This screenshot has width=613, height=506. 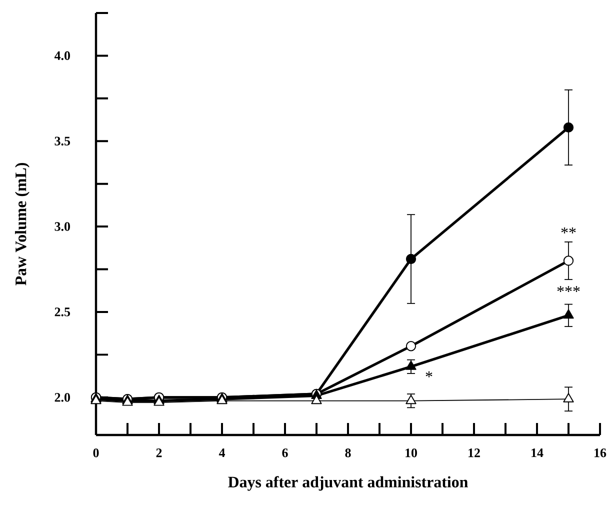 What do you see at coordinates (600, 453) in the screenshot?
I see `x-tick-label: 16` at bounding box center [600, 453].